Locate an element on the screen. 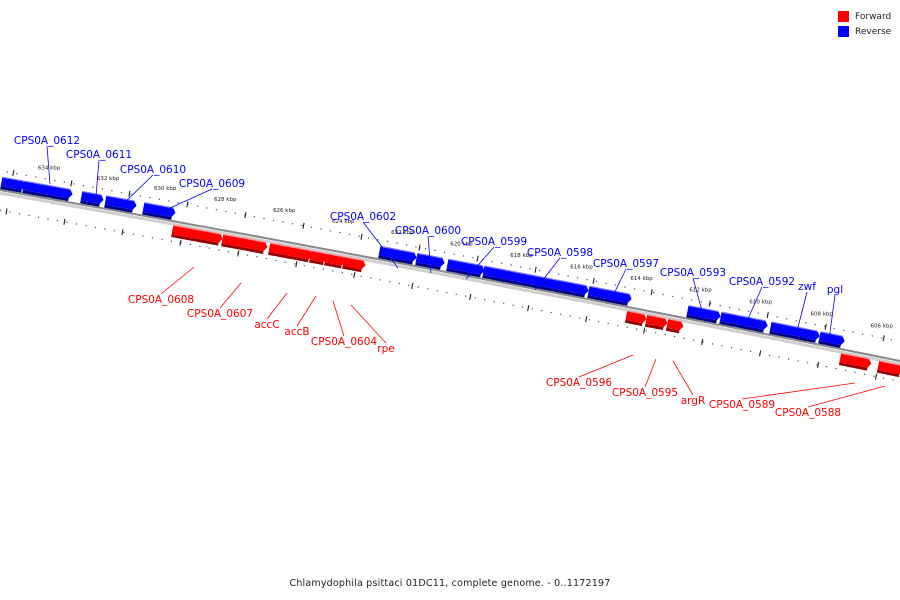 This screenshot has width=900, height=600. gene-pgl is located at coordinates (831, 339).